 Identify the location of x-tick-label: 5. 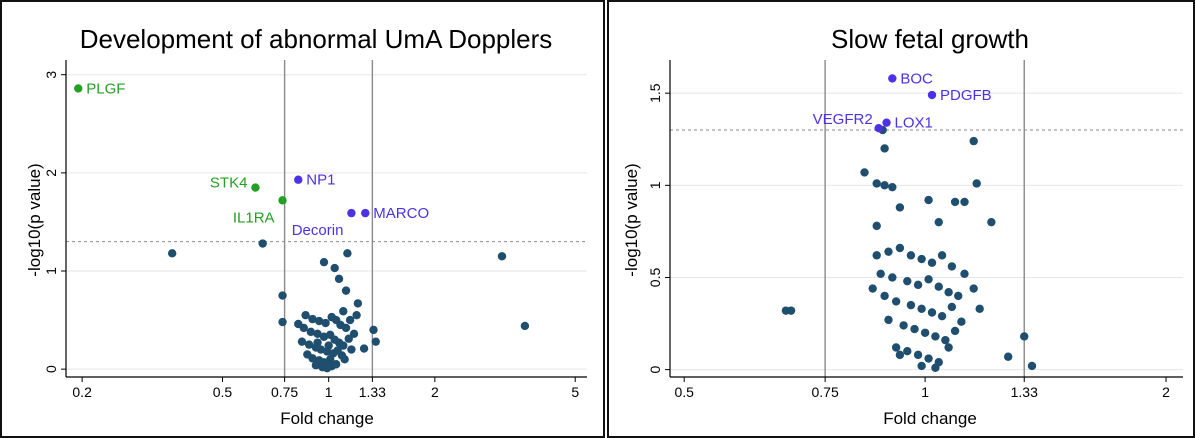
(575, 392).